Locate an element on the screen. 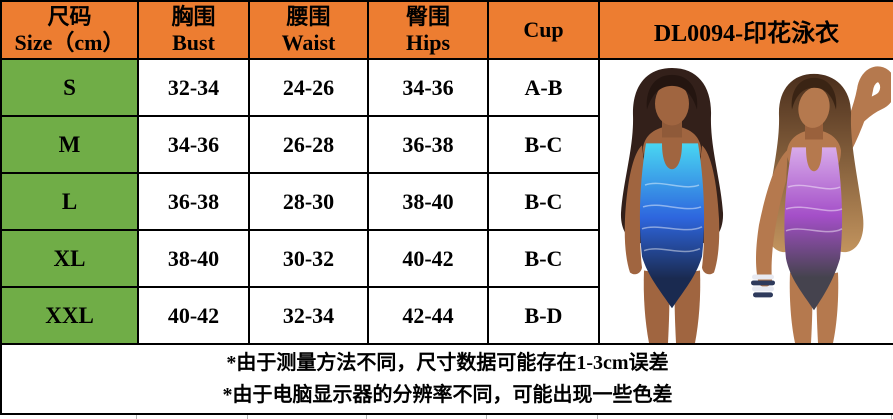 The image size is (893, 419). row-xxl: XXL 40-42 32-34 42-44 B-D is located at coordinates (446, 315).